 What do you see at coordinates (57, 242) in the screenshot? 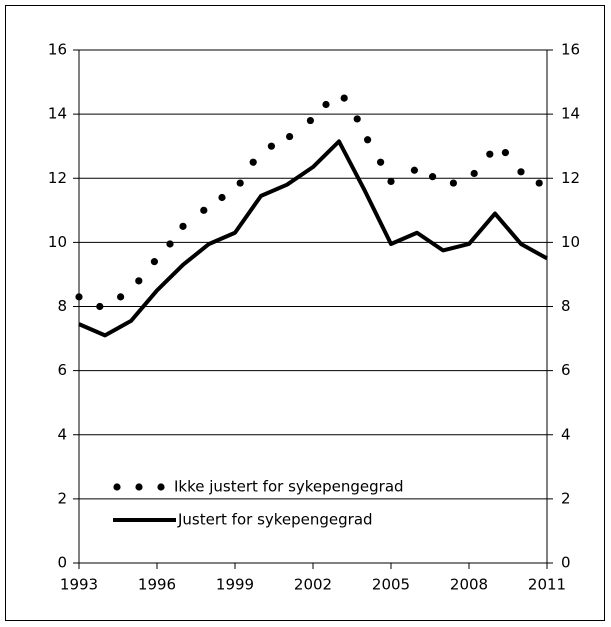
I see `y-tick-label: 10` at bounding box center [57, 242].